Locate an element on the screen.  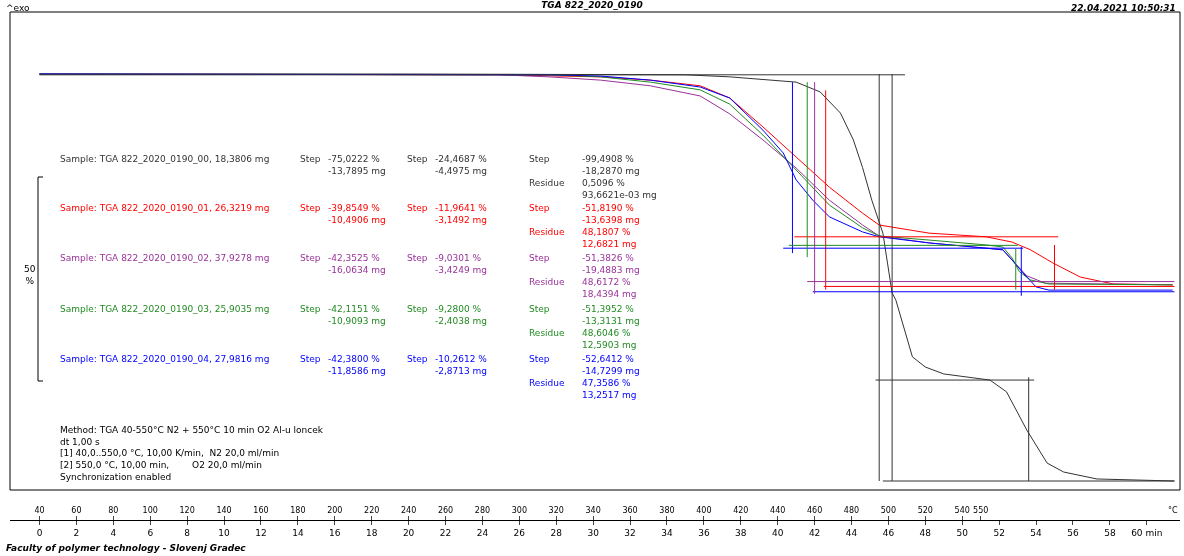
x-tick-label: 40 is located at coordinates (777, 532).